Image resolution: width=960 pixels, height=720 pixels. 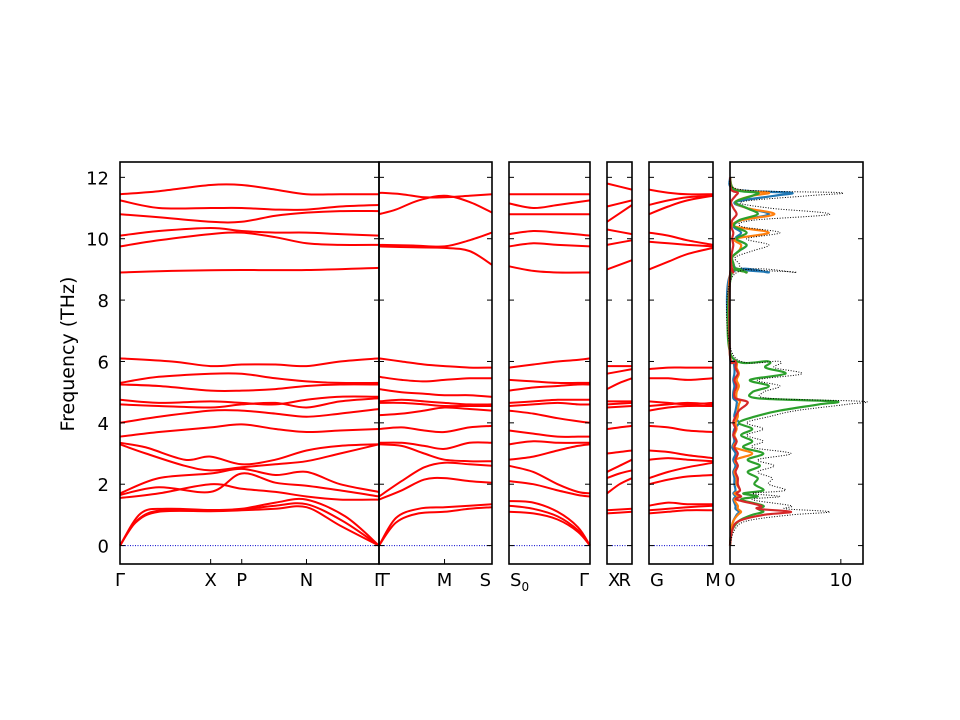 What do you see at coordinates (445, 580) in the screenshot?
I see `x-tick-label-1-1: M` at bounding box center [445, 580].